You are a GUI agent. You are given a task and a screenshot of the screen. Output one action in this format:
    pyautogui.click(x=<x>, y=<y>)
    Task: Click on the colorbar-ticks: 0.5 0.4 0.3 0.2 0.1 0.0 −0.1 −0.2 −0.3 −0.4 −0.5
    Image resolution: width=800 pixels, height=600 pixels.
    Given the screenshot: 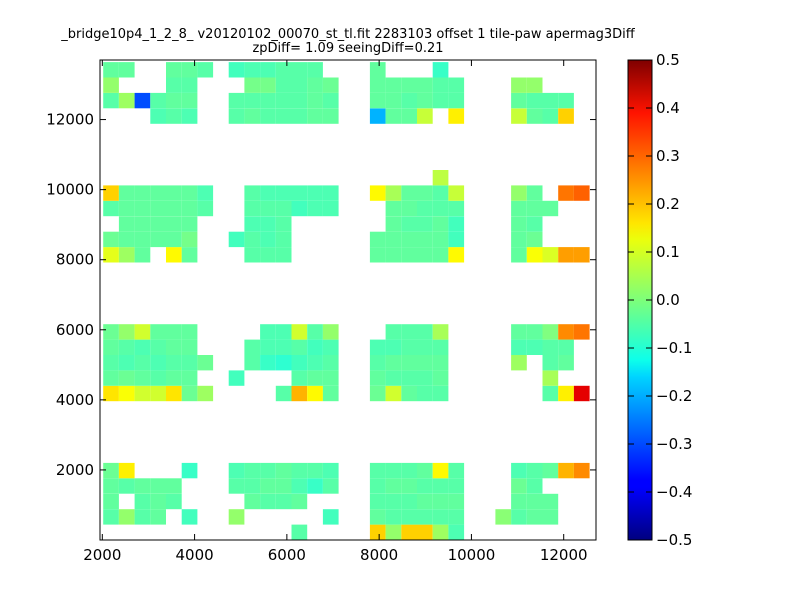 What is the action you would take?
    pyautogui.click(x=660, y=300)
    